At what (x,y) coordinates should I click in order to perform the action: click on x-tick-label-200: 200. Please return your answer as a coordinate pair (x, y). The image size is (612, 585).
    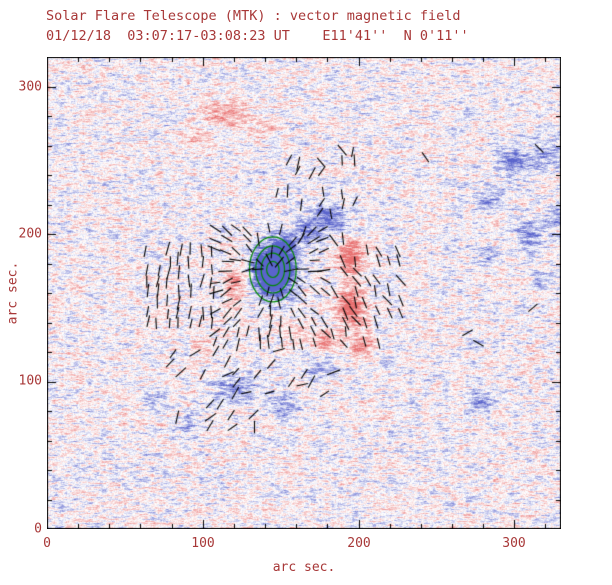
    Looking at the image, I should click on (359, 543).